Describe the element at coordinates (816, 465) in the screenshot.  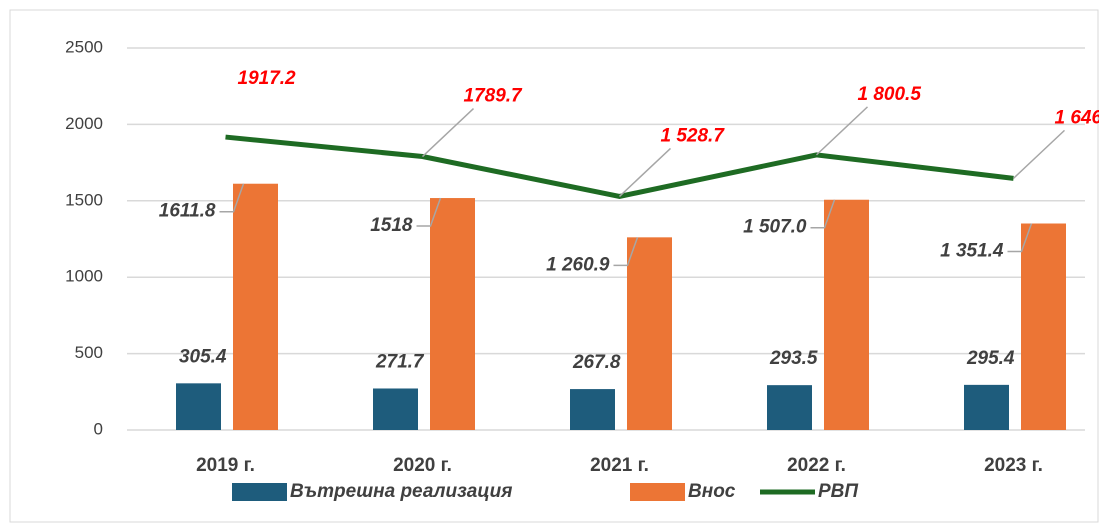
I see `x-tick-label: 2022 г.` at that location.